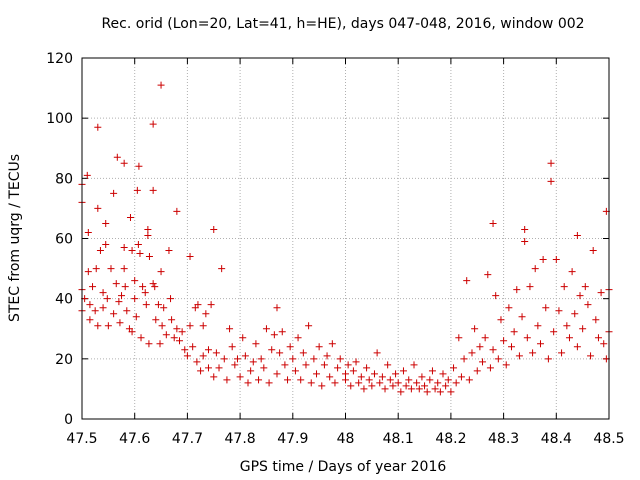  What do you see at coordinates (68, 420) in the screenshot?
I see `y-tick-label: 0` at bounding box center [68, 420].